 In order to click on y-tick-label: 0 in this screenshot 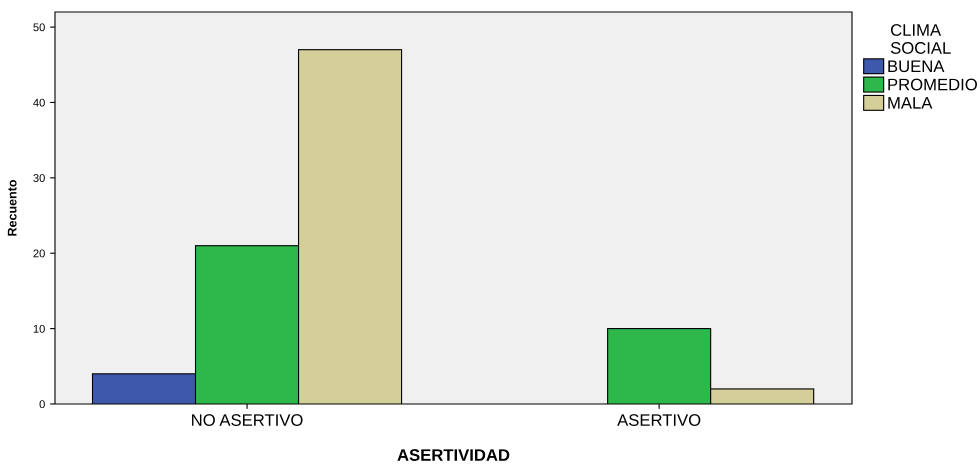, I will do `click(42, 404)`.